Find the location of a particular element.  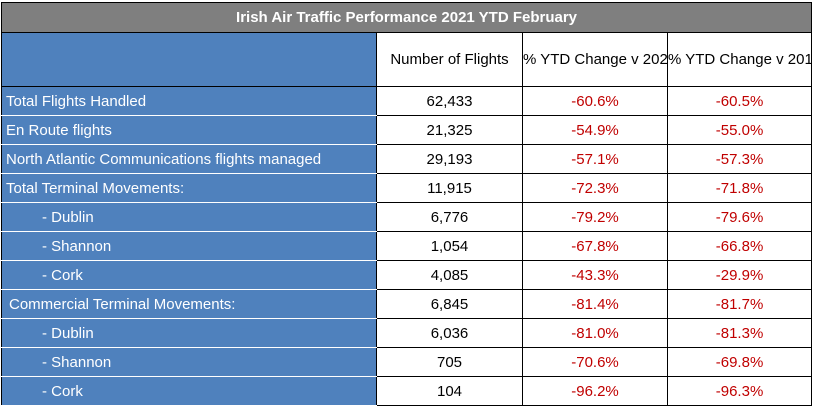

table-row: Total Flights Handled 62,433 -60.6% -60.5% is located at coordinates (407, 101).